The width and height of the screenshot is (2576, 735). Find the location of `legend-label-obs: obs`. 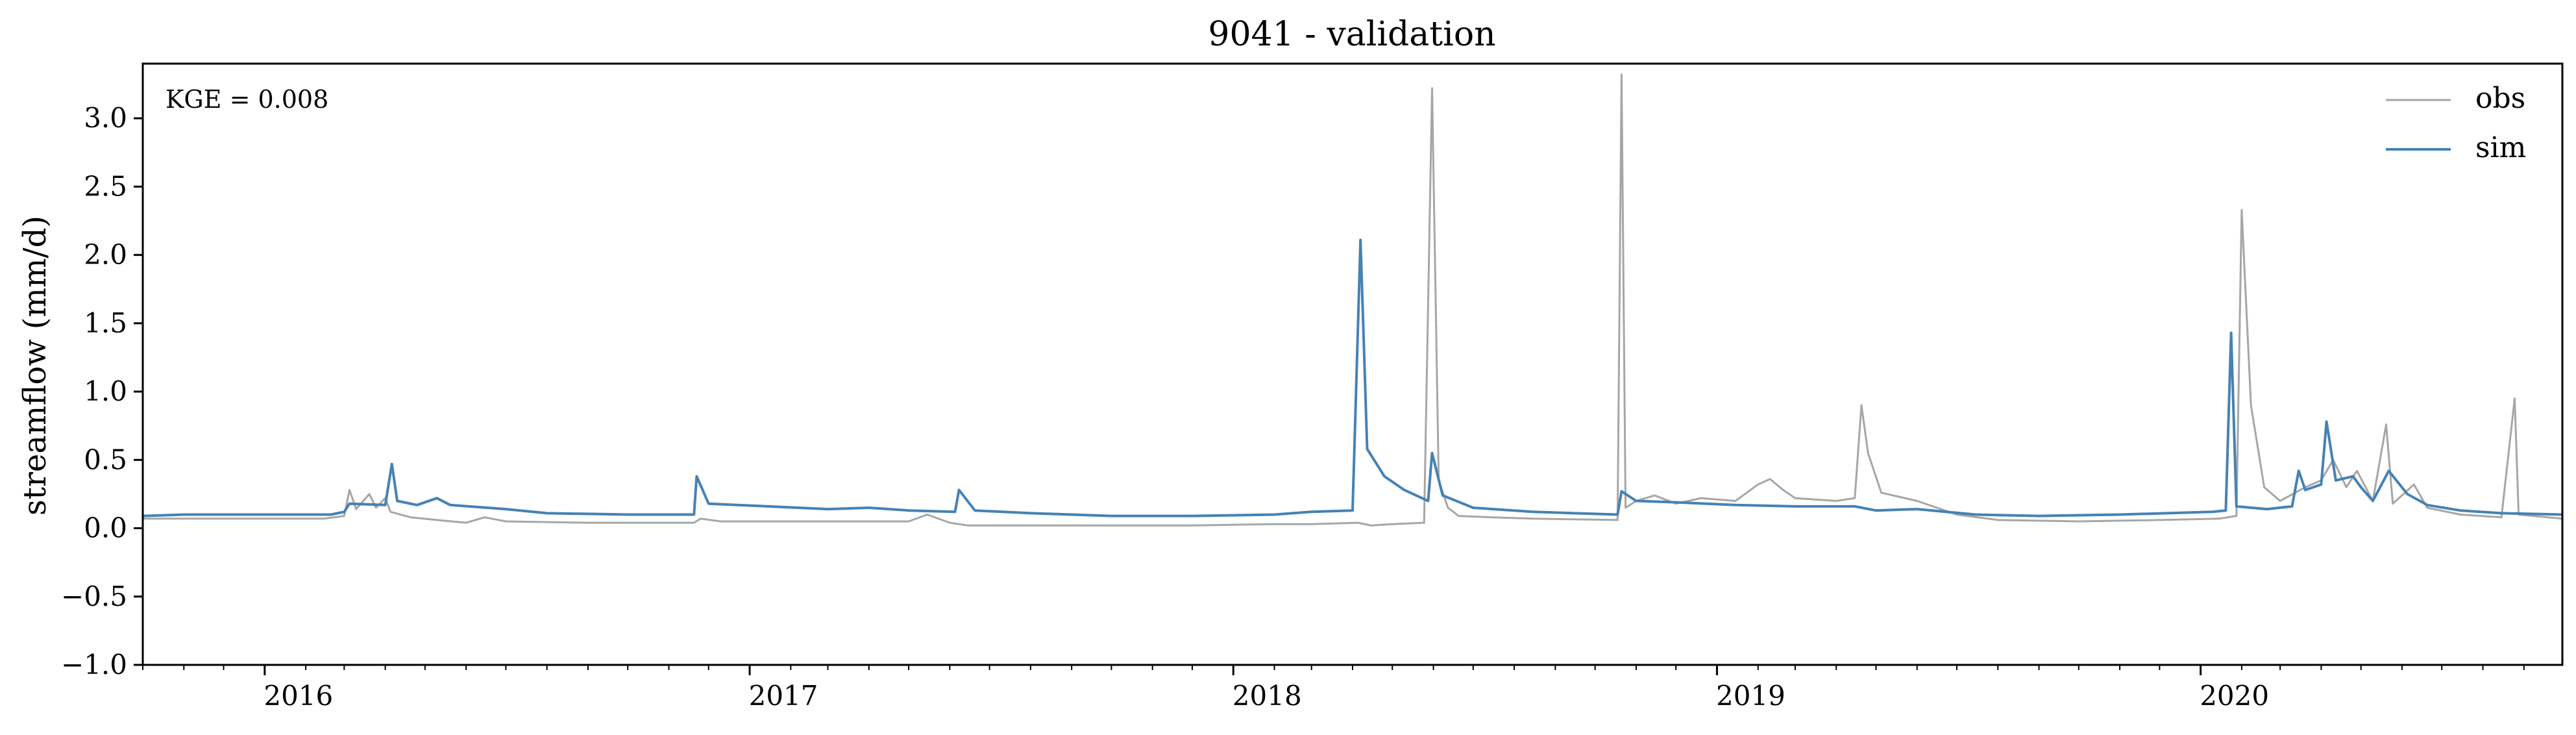

legend-label-obs: obs is located at coordinates (2500, 98).